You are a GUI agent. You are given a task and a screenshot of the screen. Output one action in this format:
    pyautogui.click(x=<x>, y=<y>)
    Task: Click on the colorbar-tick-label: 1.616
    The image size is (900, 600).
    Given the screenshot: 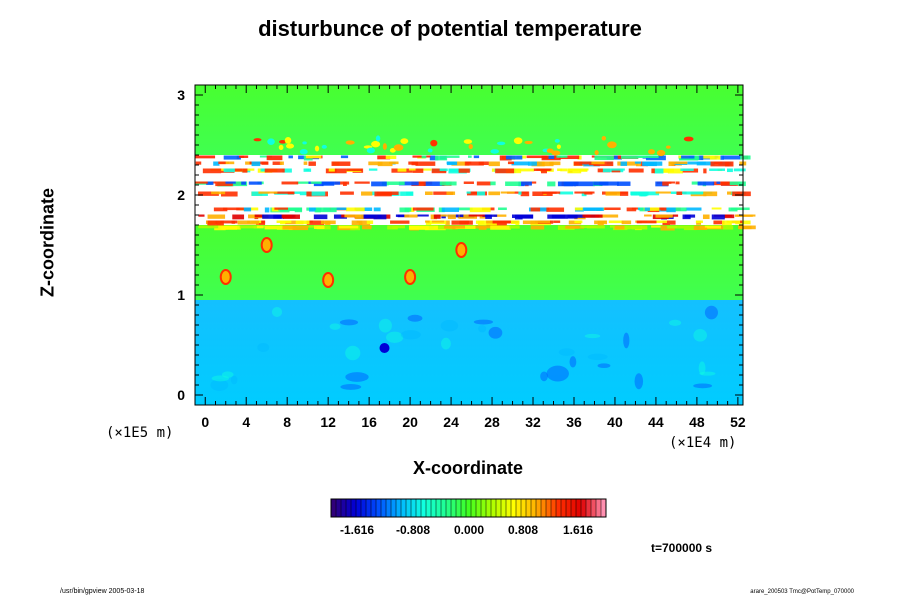 What is the action you would take?
    pyautogui.click(x=578, y=530)
    